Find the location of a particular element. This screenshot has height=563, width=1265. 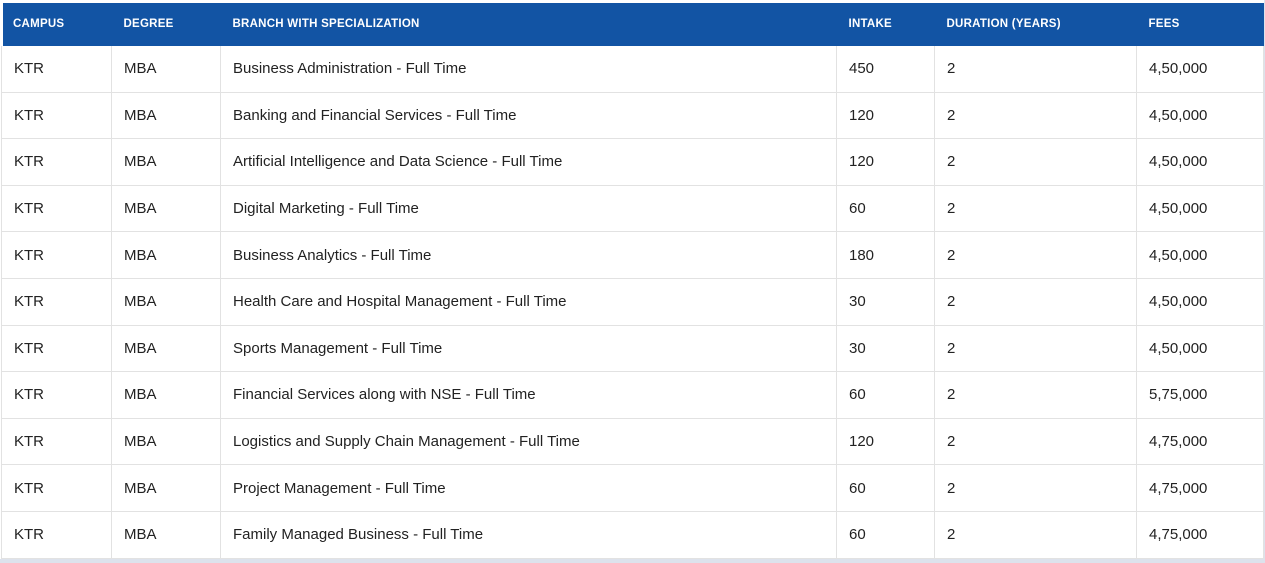

column-header-intake: INTAKE is located at coordinates (885, 23).